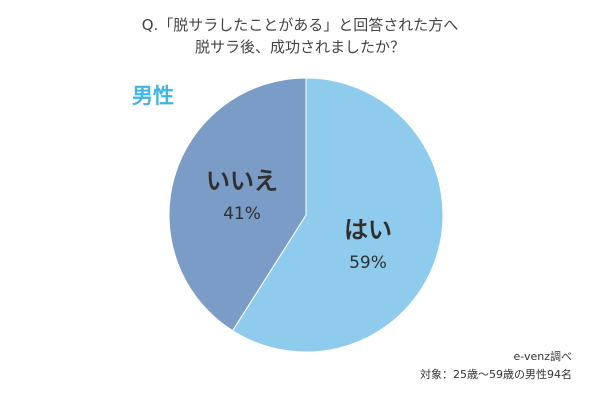  I want to click on source-note: e-venz調べ 対象：25歳〜59歳の男性94名, so click(496, 366).